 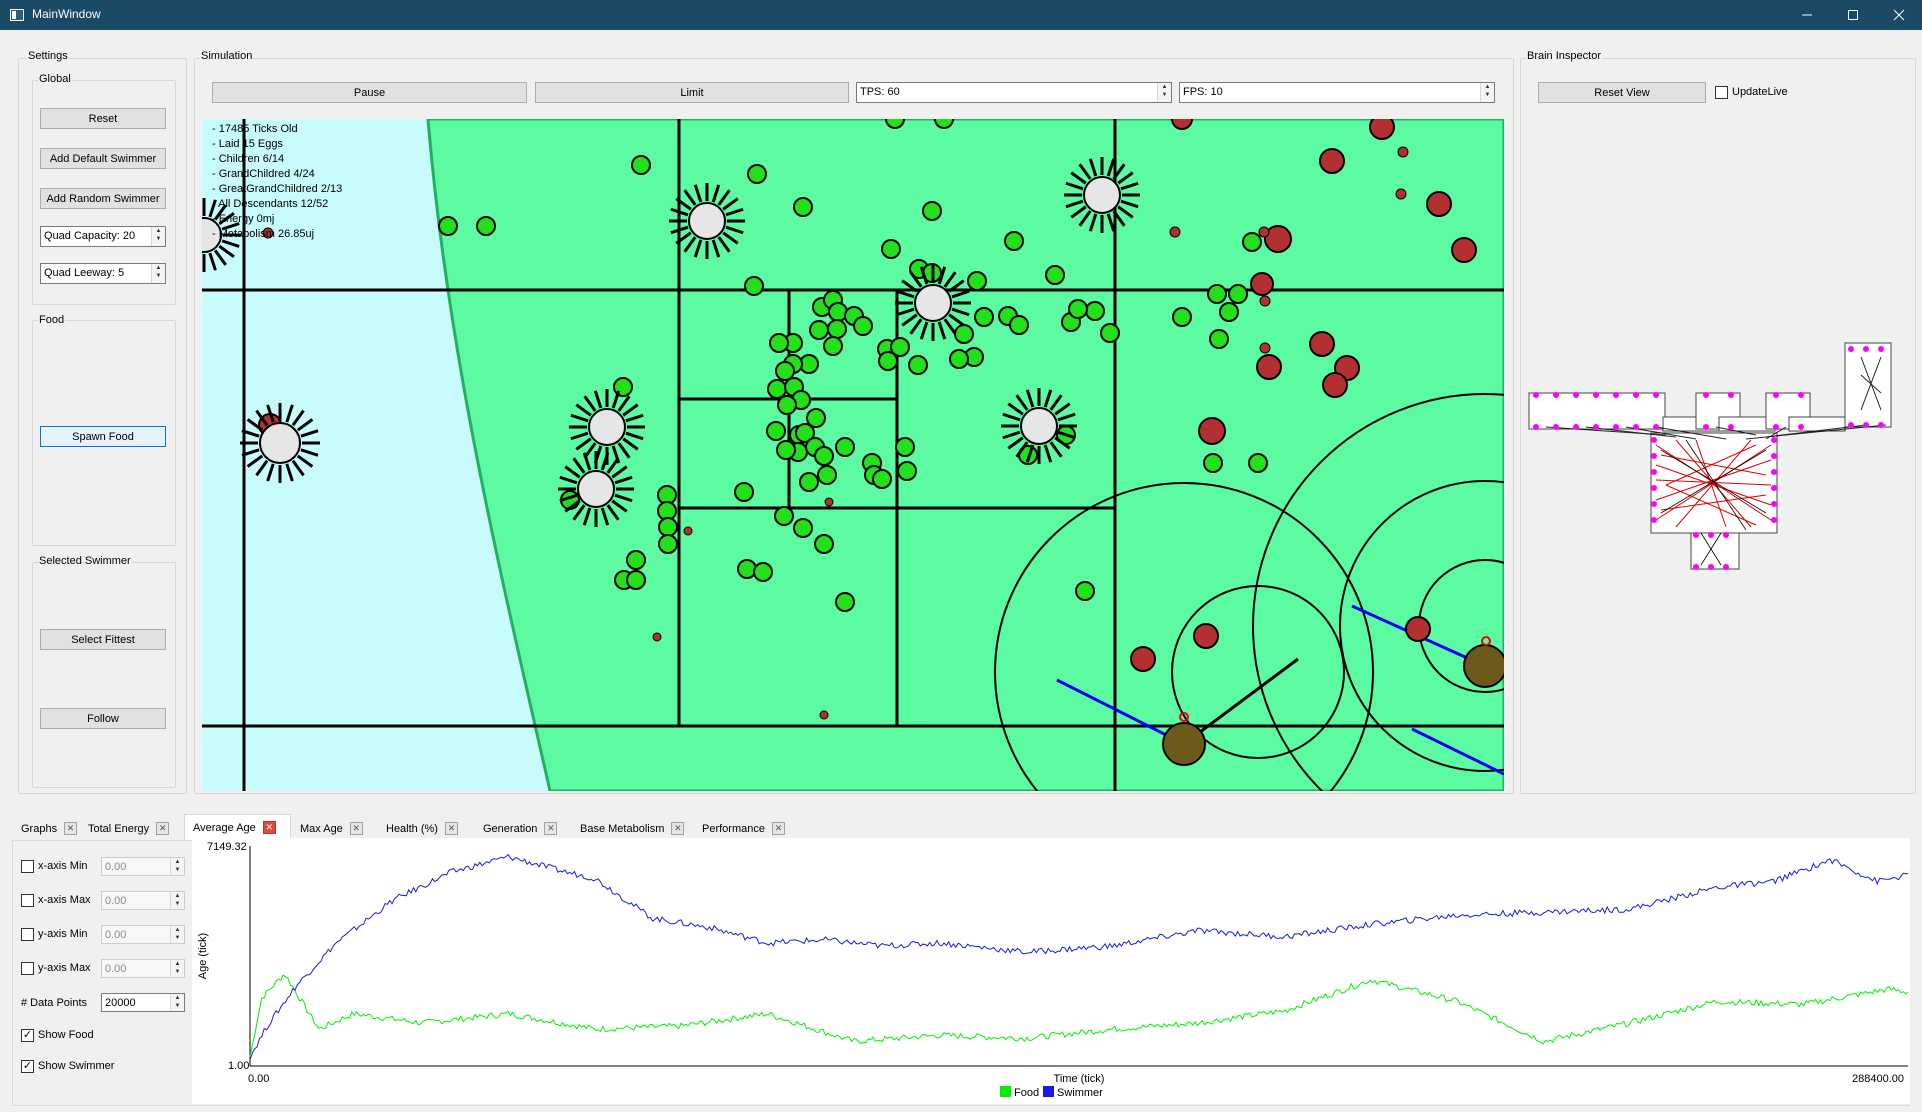 What do you see at coordinates (103, 118) in the screenshot?
I see `reset-button: Reset` at bounding box center [103, 118].